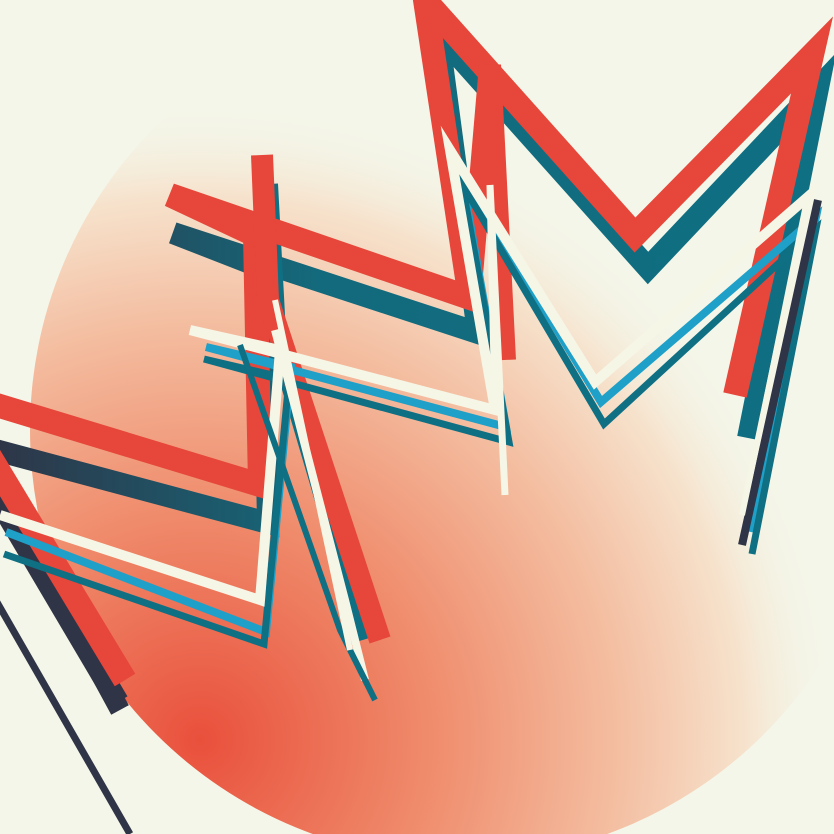  I want to click on right-vertical-strokes, so click(780, 372).